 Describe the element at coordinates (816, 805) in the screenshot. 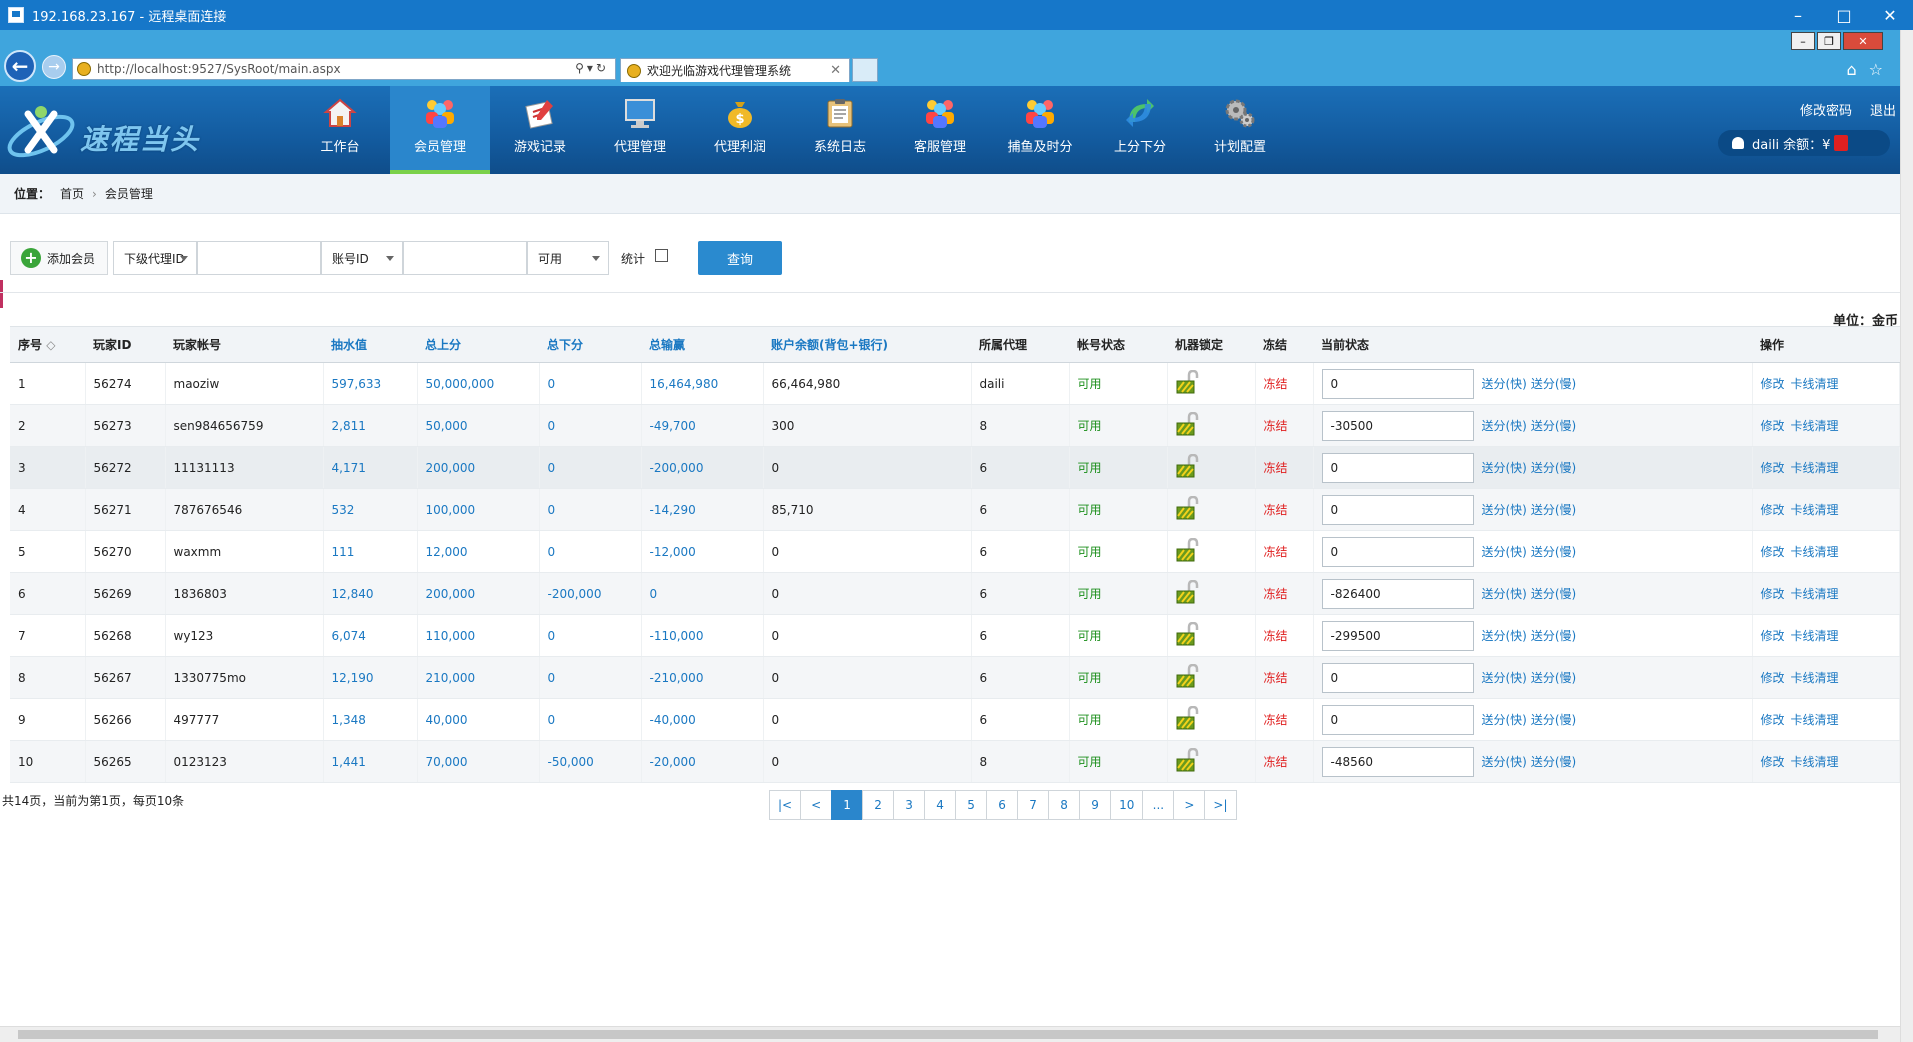

I see `prev-page-button: <` at that location.